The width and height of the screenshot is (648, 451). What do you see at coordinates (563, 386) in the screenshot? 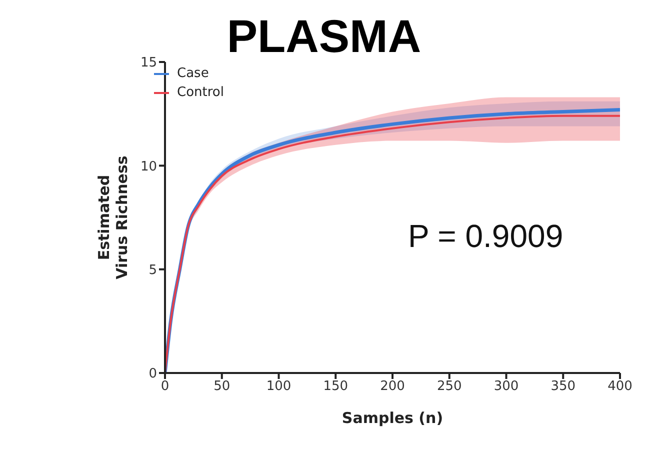
I see `x-tick-label: 350` at bounding box center [563, 386].